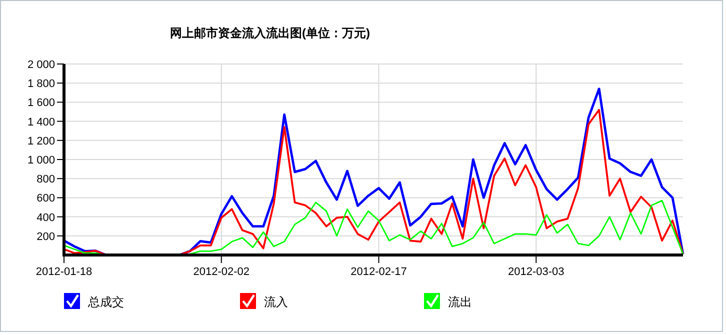 The width and height of the screenshot is (726, 335). I want to click on legend-label: 流入, so click(276, 302).